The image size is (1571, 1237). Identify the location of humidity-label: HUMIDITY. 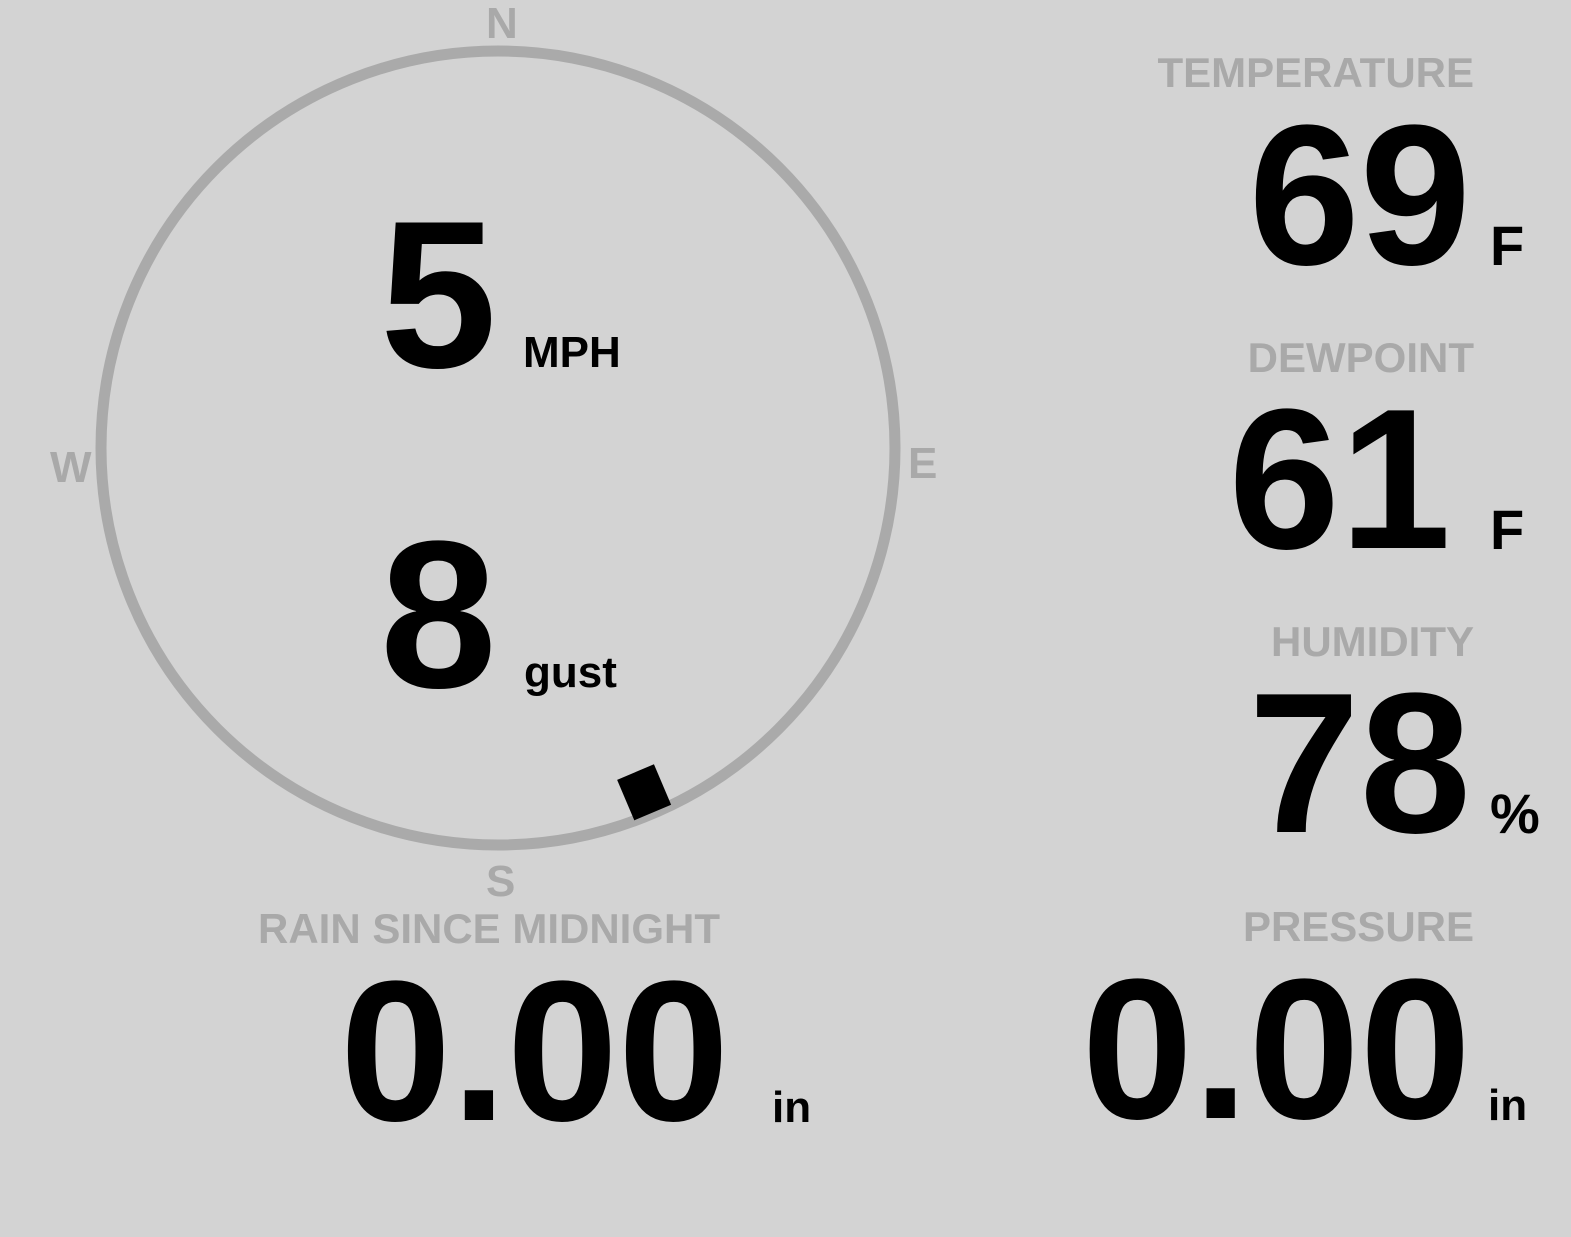
(1372, 641).